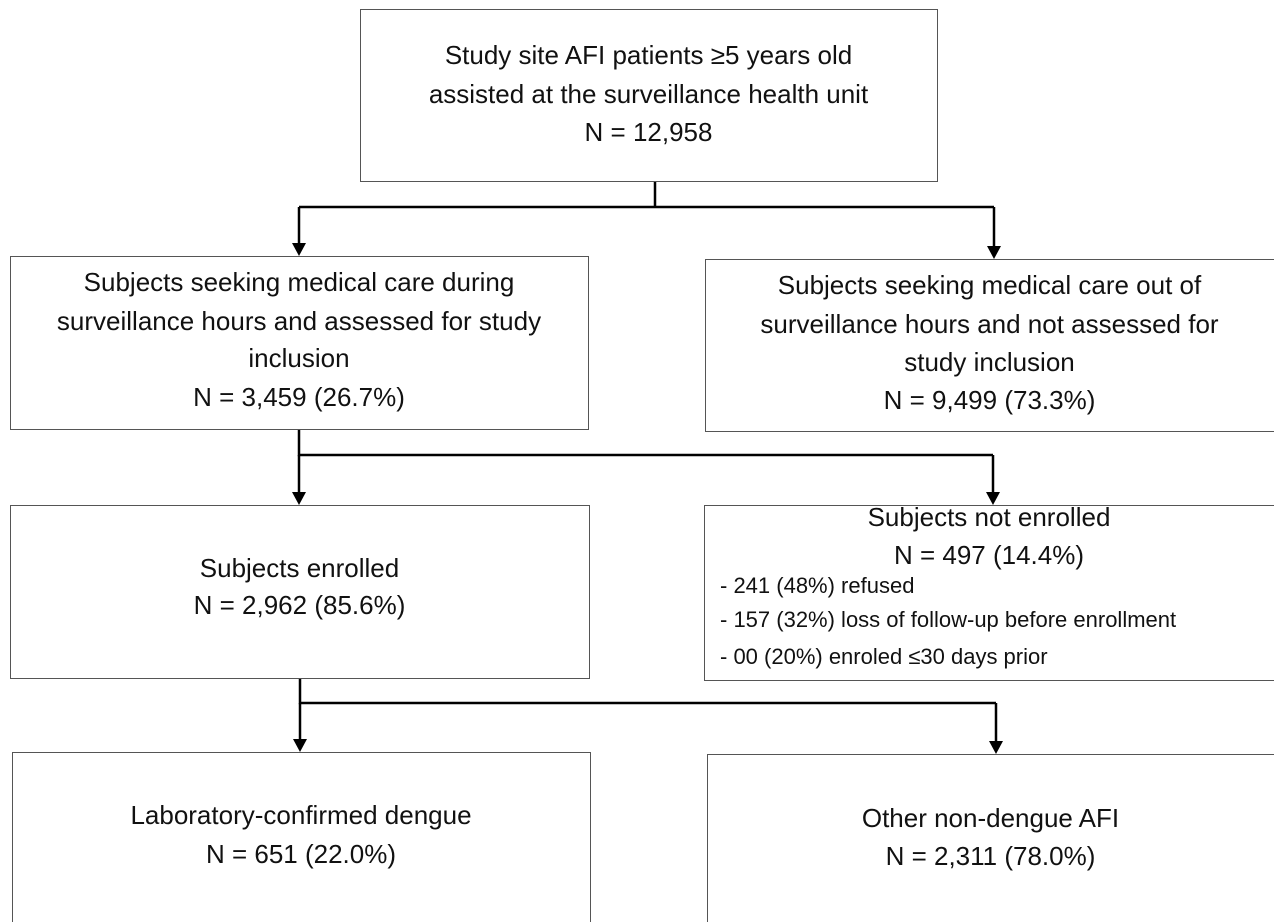 The width and height of the screenshot is (1274, 922). I want to click on node-text: assisted at the surveillance health unit, so click(649, 94).